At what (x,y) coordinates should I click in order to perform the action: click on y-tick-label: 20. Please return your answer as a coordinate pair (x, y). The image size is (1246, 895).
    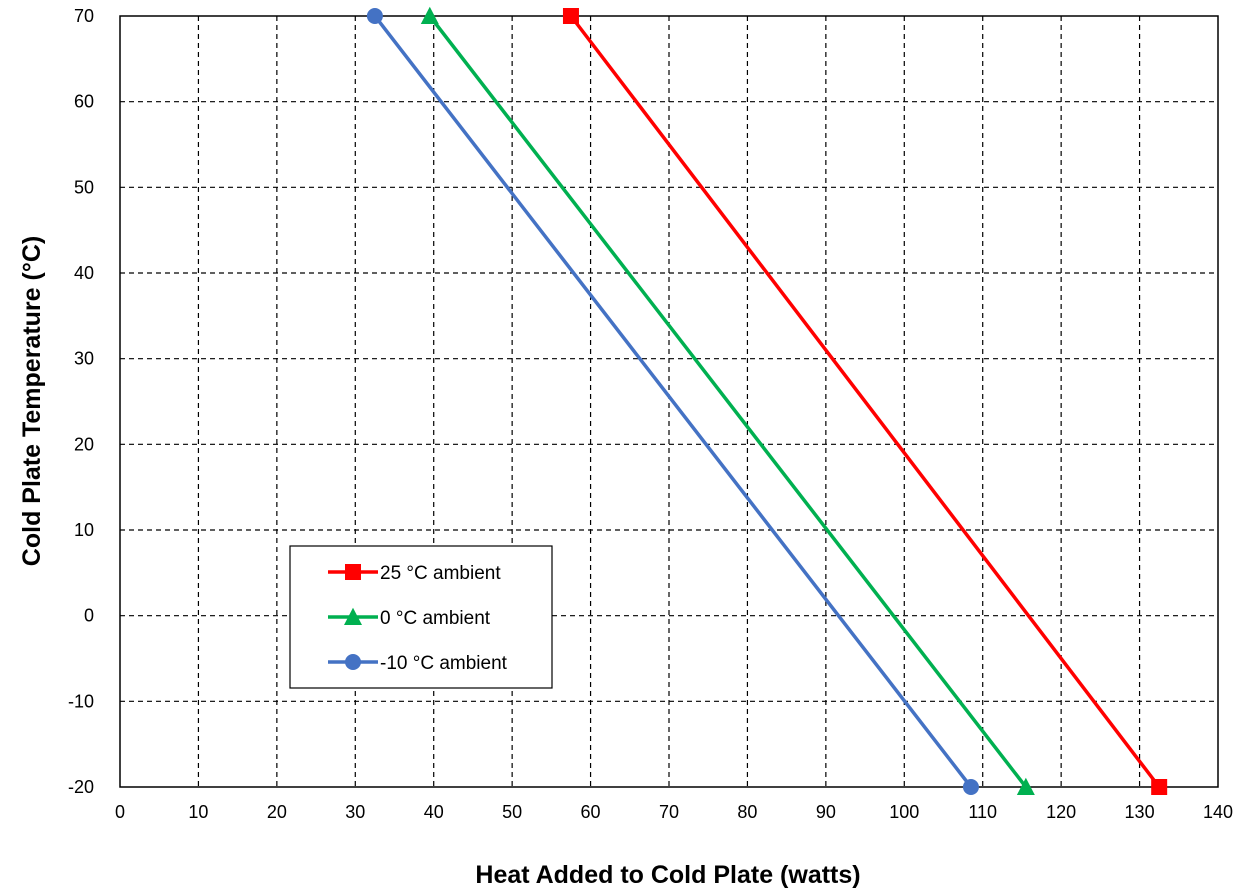
    Looking at the image, I should click on (84, 444).